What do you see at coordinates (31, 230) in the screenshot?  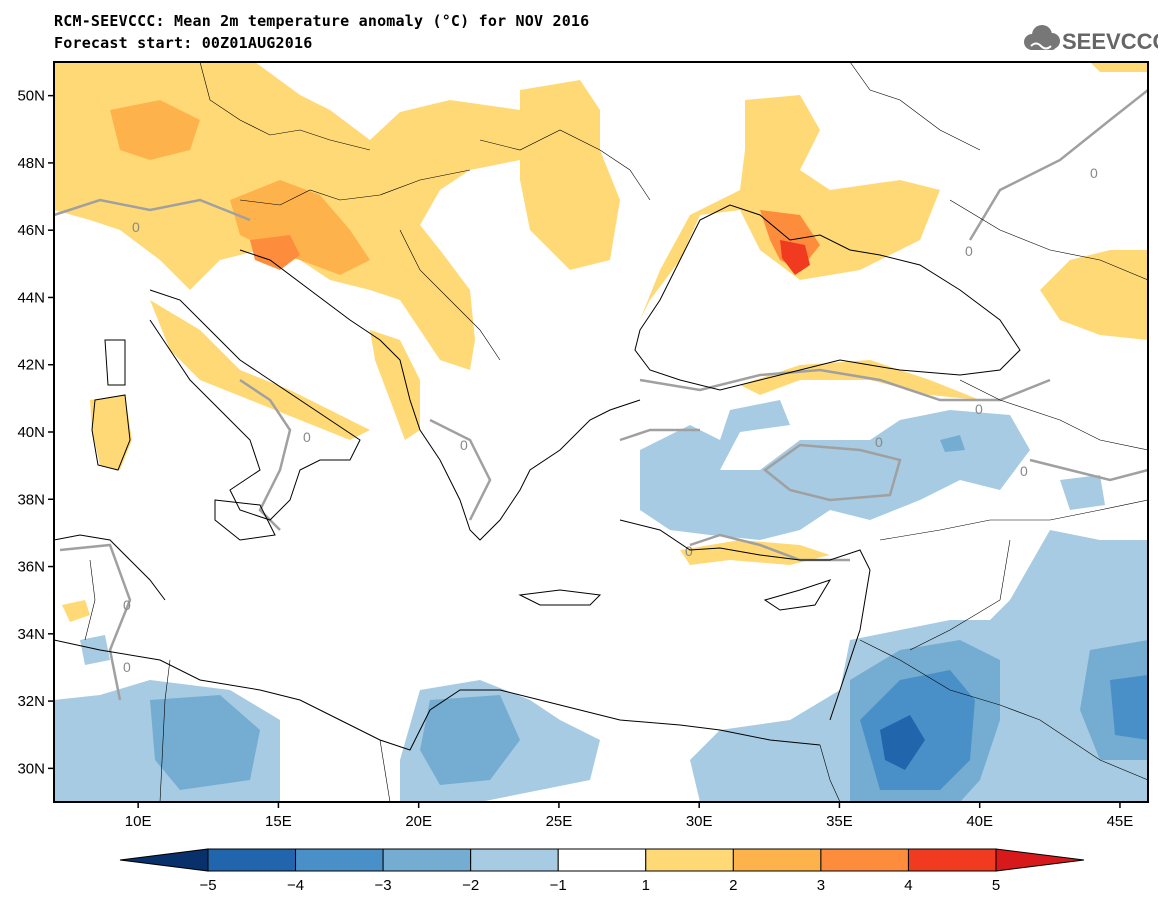 I see `lat-tick-label: 46N` at bounding box center [31, 230].